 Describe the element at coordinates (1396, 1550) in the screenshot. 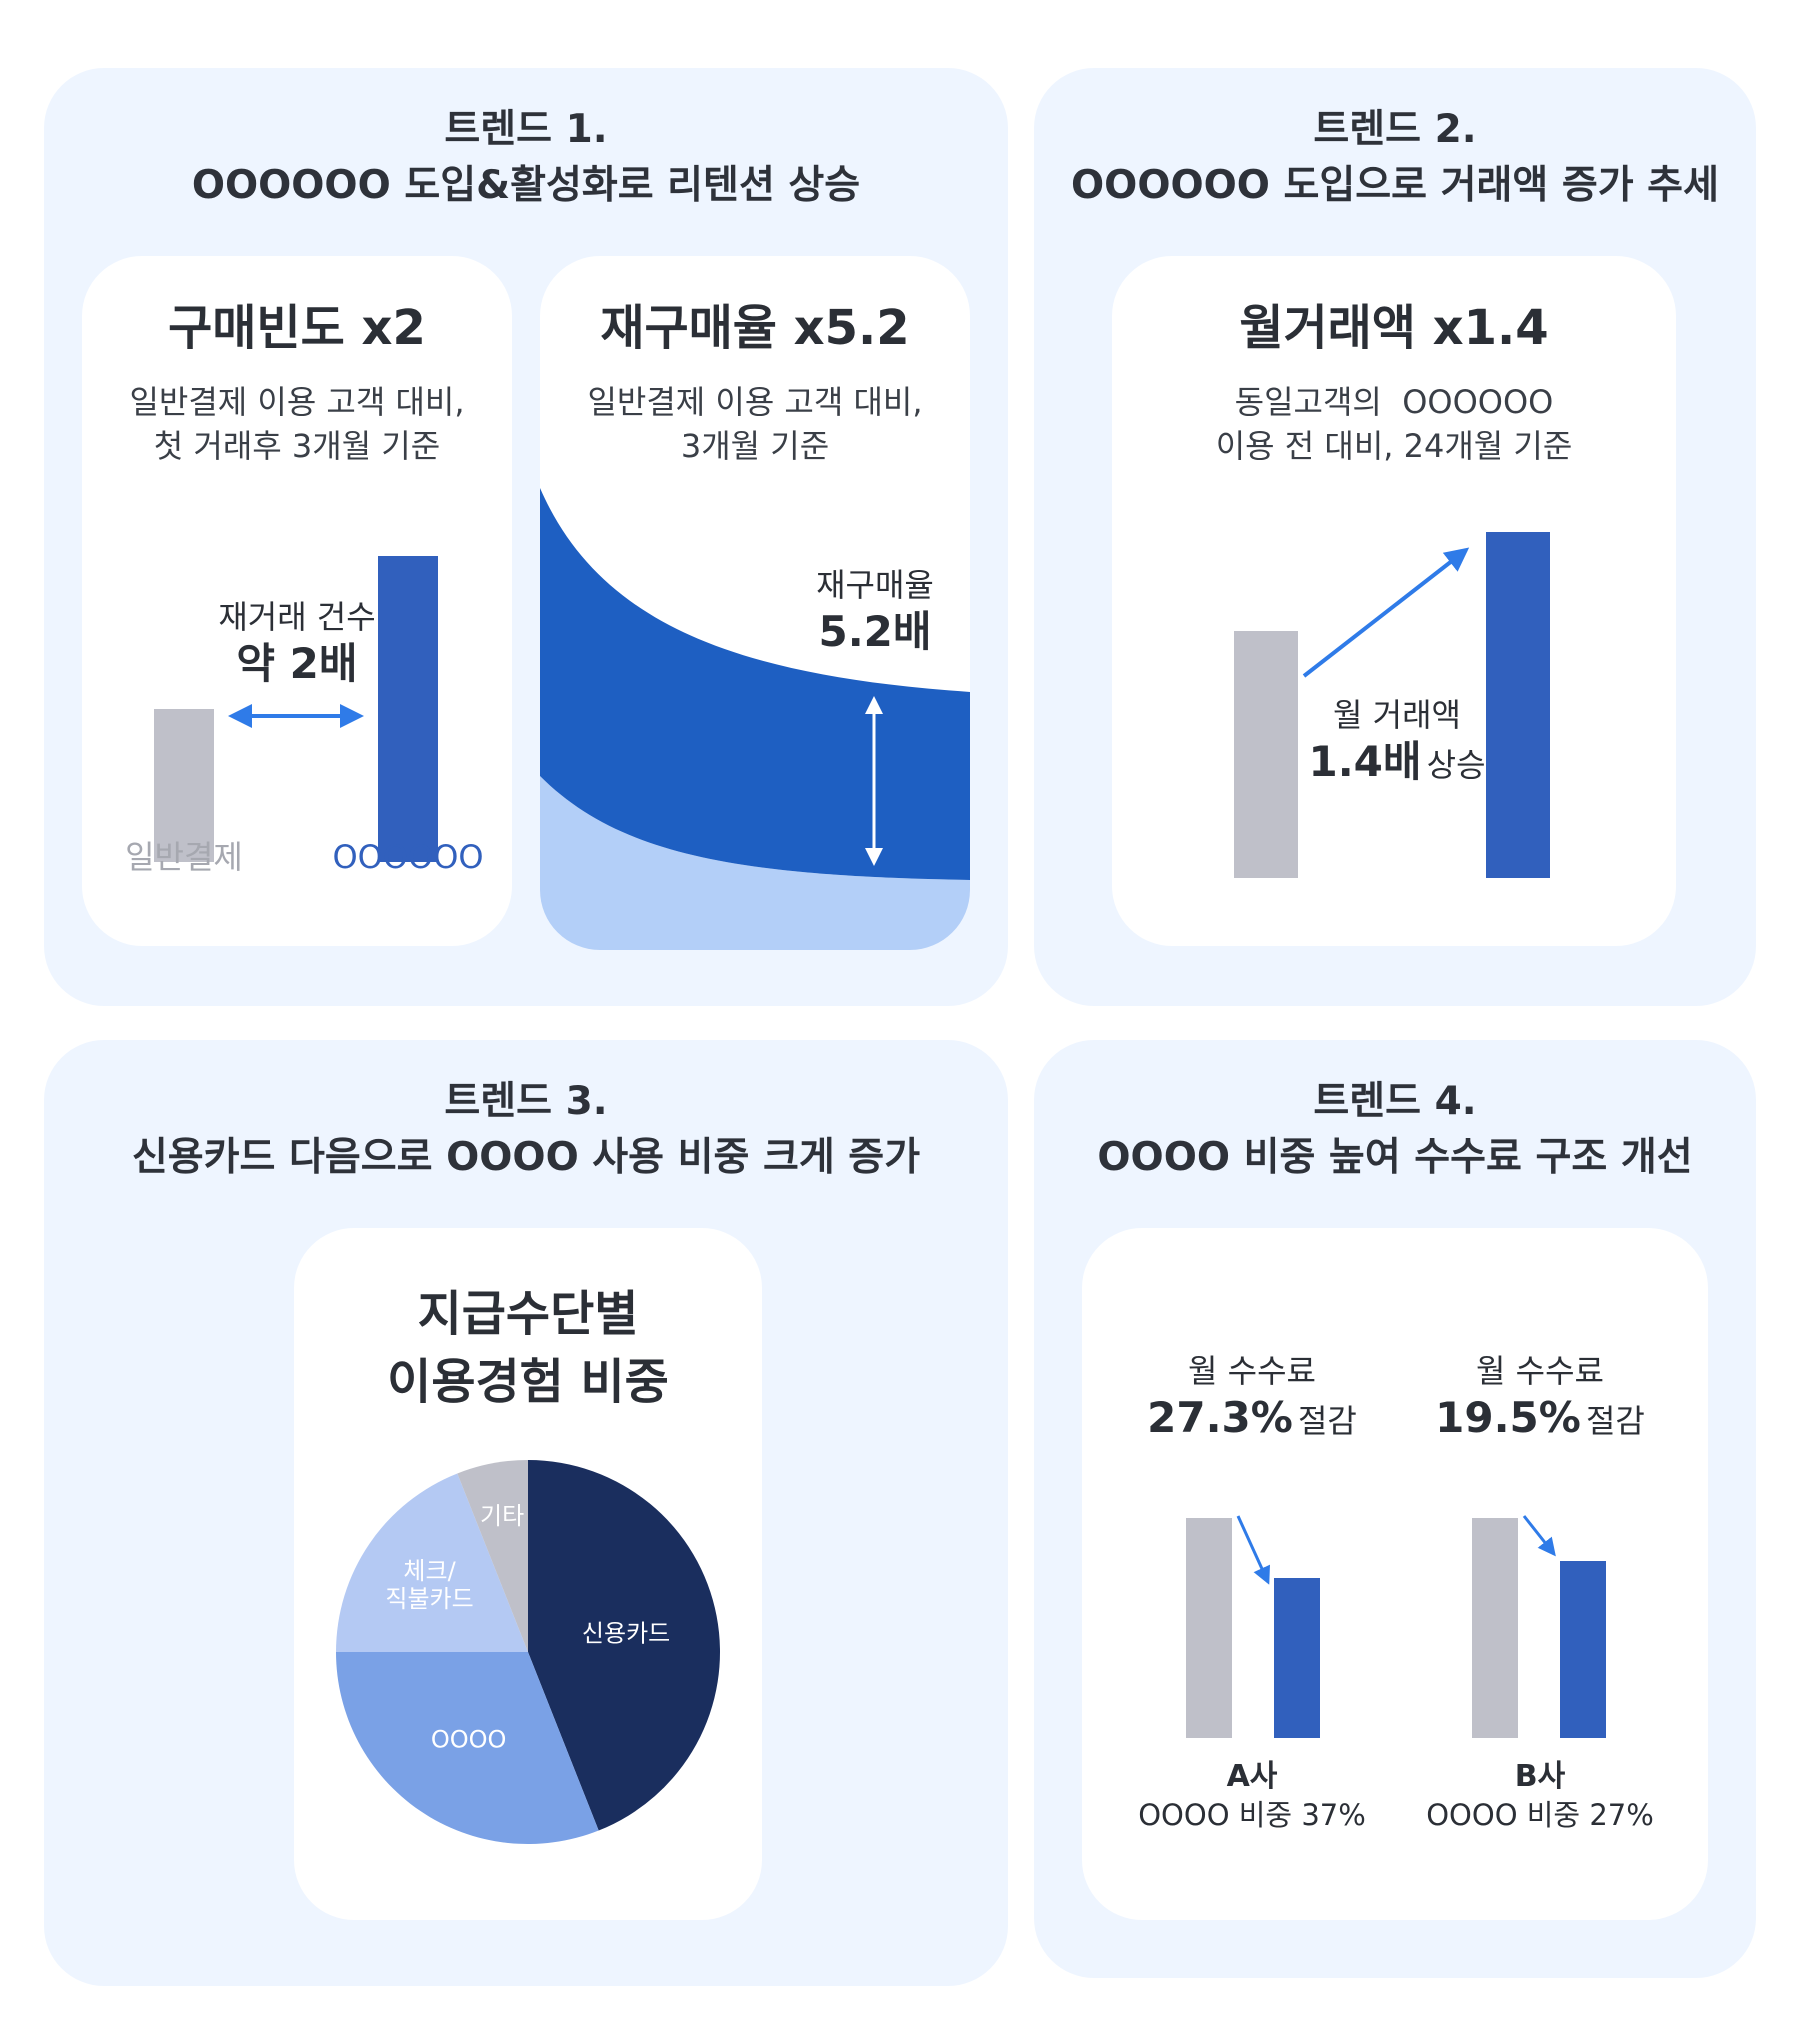

I see `fee-decrease-arrows` at that location.